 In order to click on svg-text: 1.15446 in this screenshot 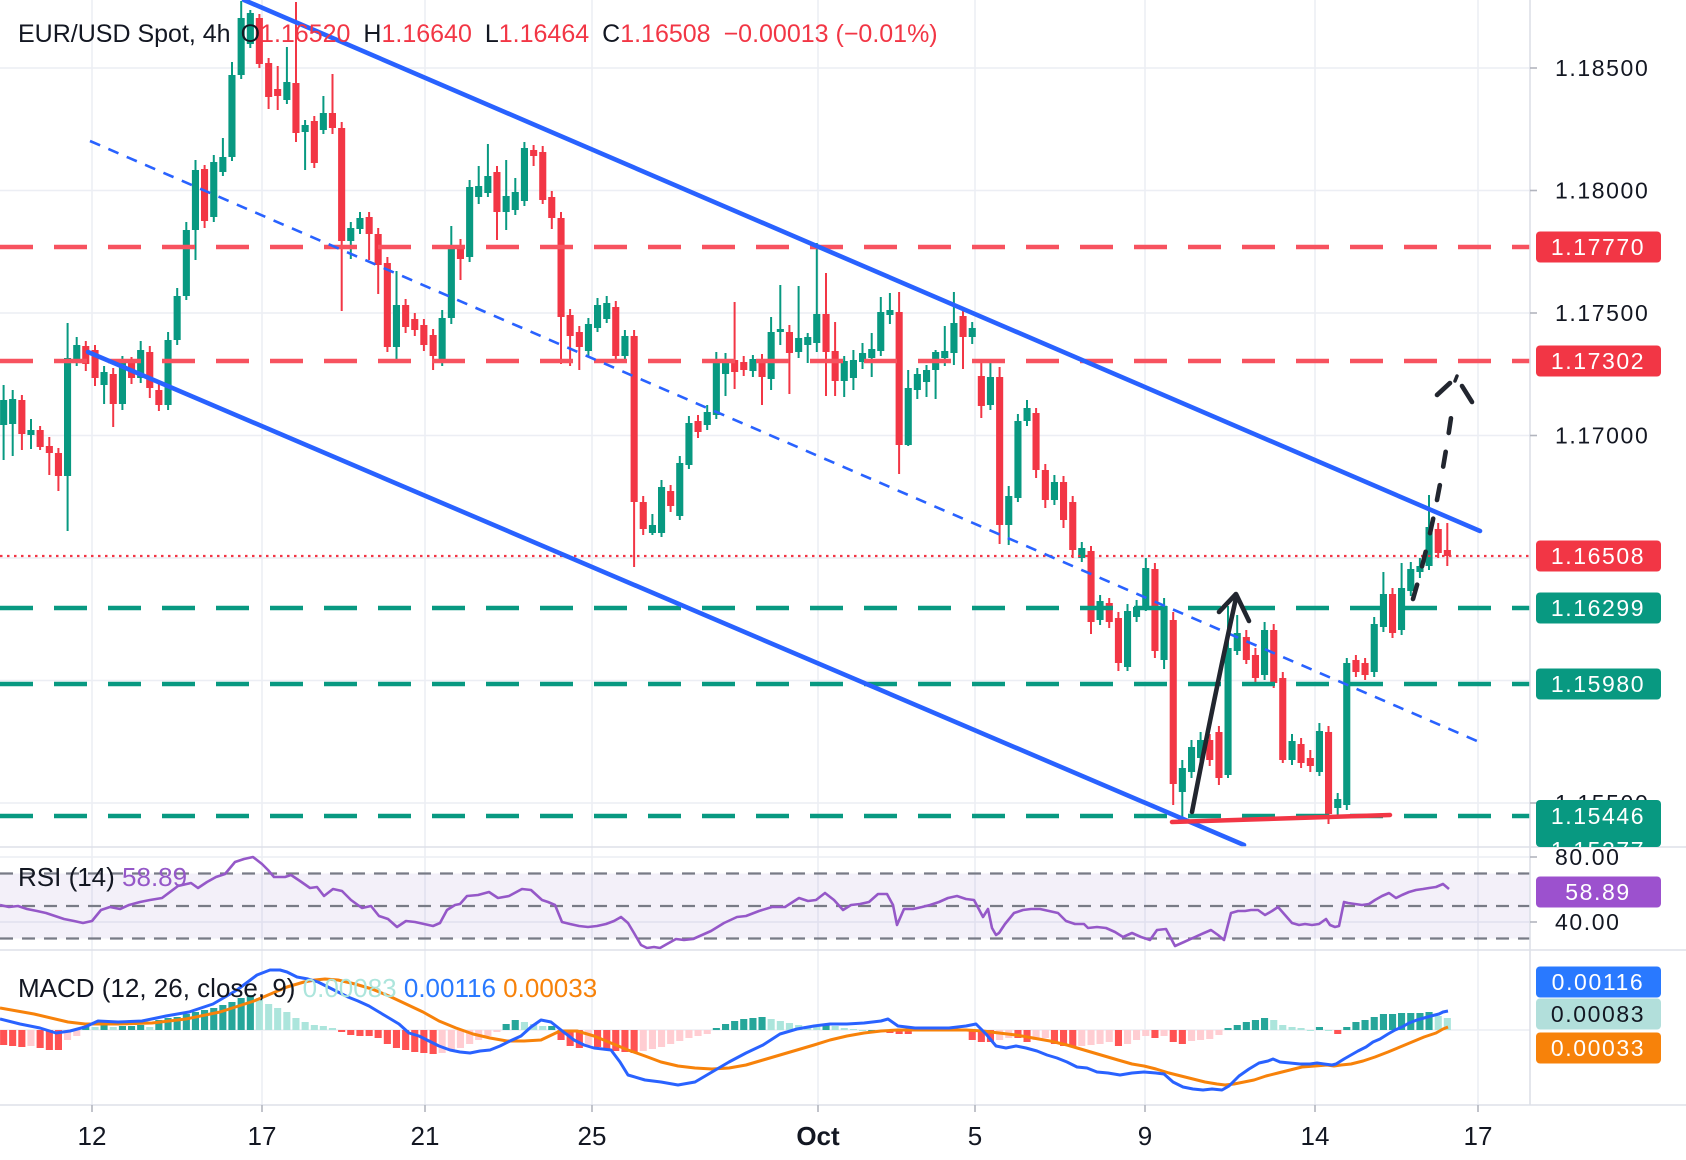, I will do `click(1598, 816)`.